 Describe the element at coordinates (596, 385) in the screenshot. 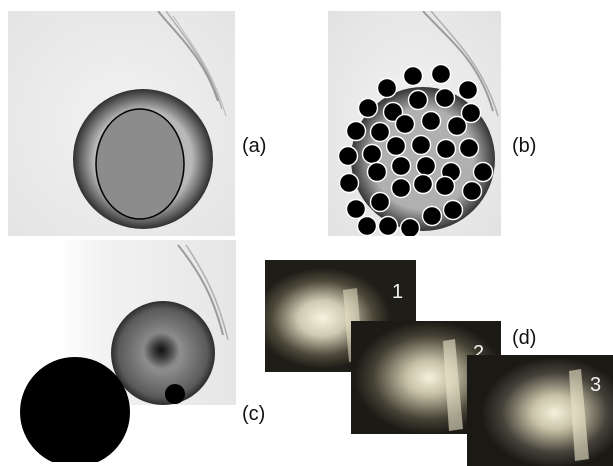

I see `frame-number-3: 3` at that location.